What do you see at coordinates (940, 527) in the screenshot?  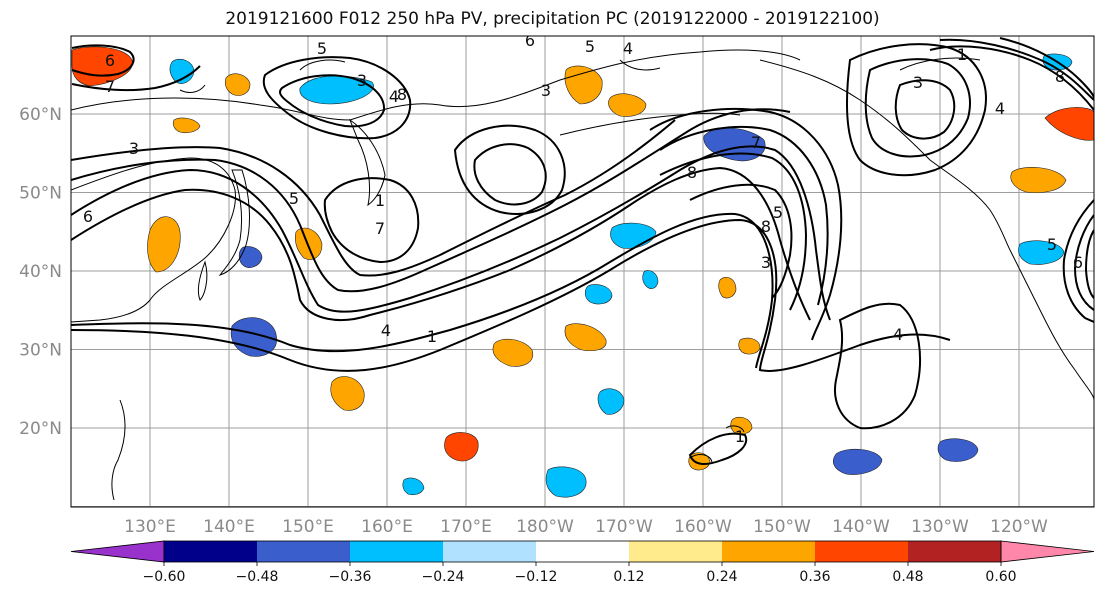 I see `longitude-tick-label: 130°W` at bounding box center [940, 527].